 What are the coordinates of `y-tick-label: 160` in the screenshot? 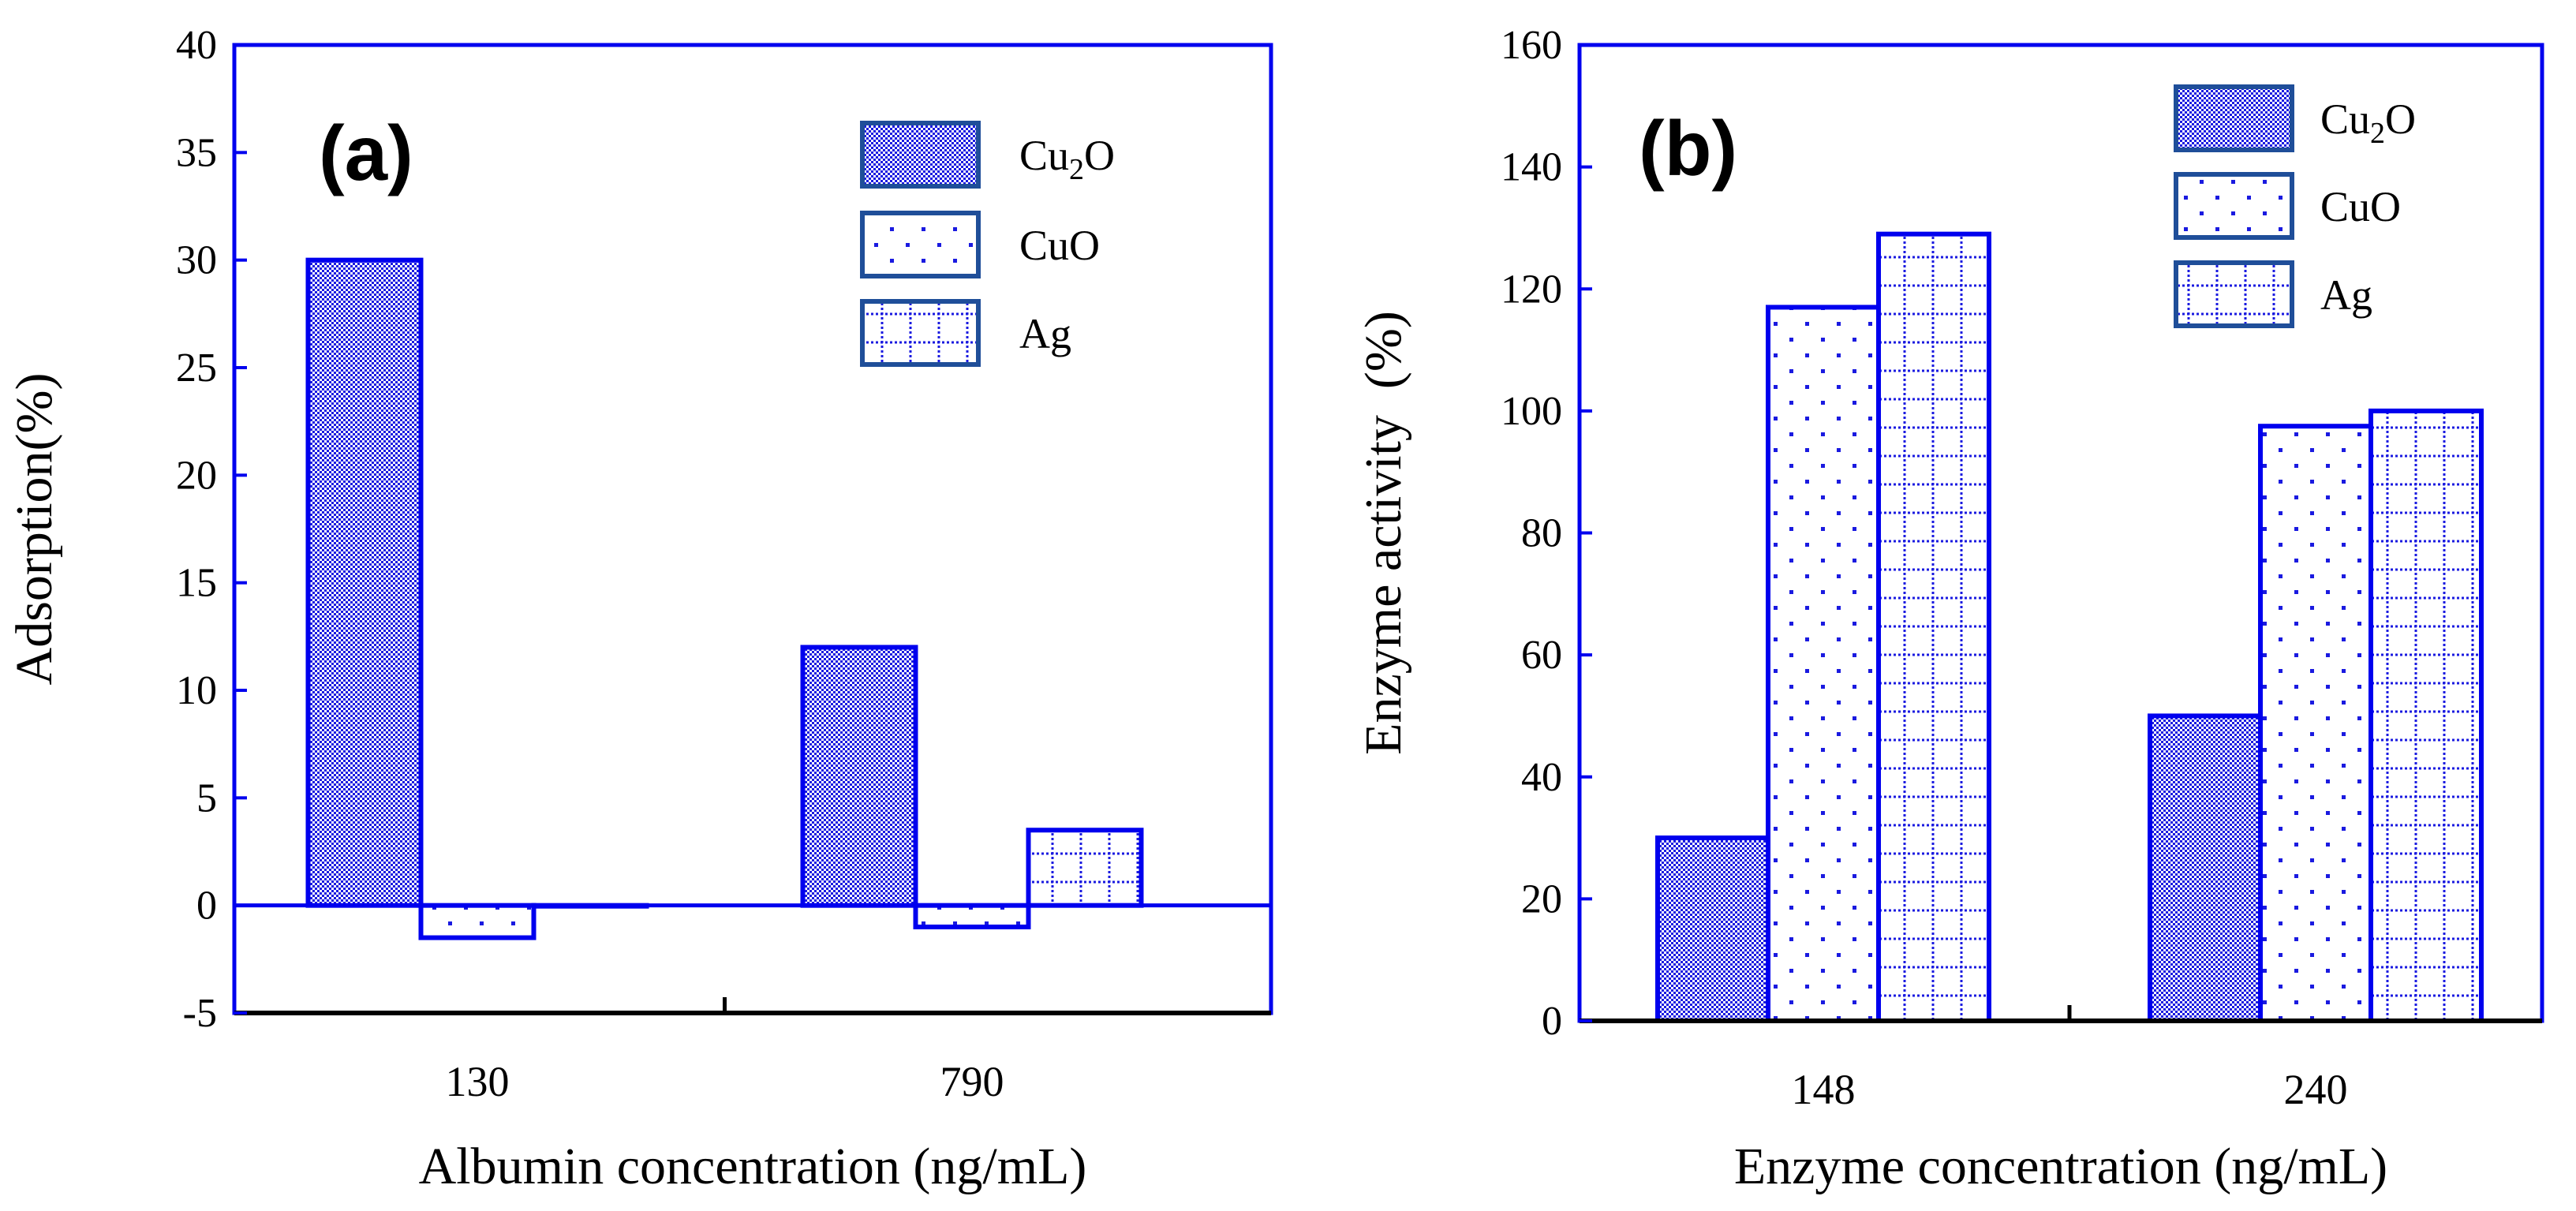 It's located at (1531, 45).